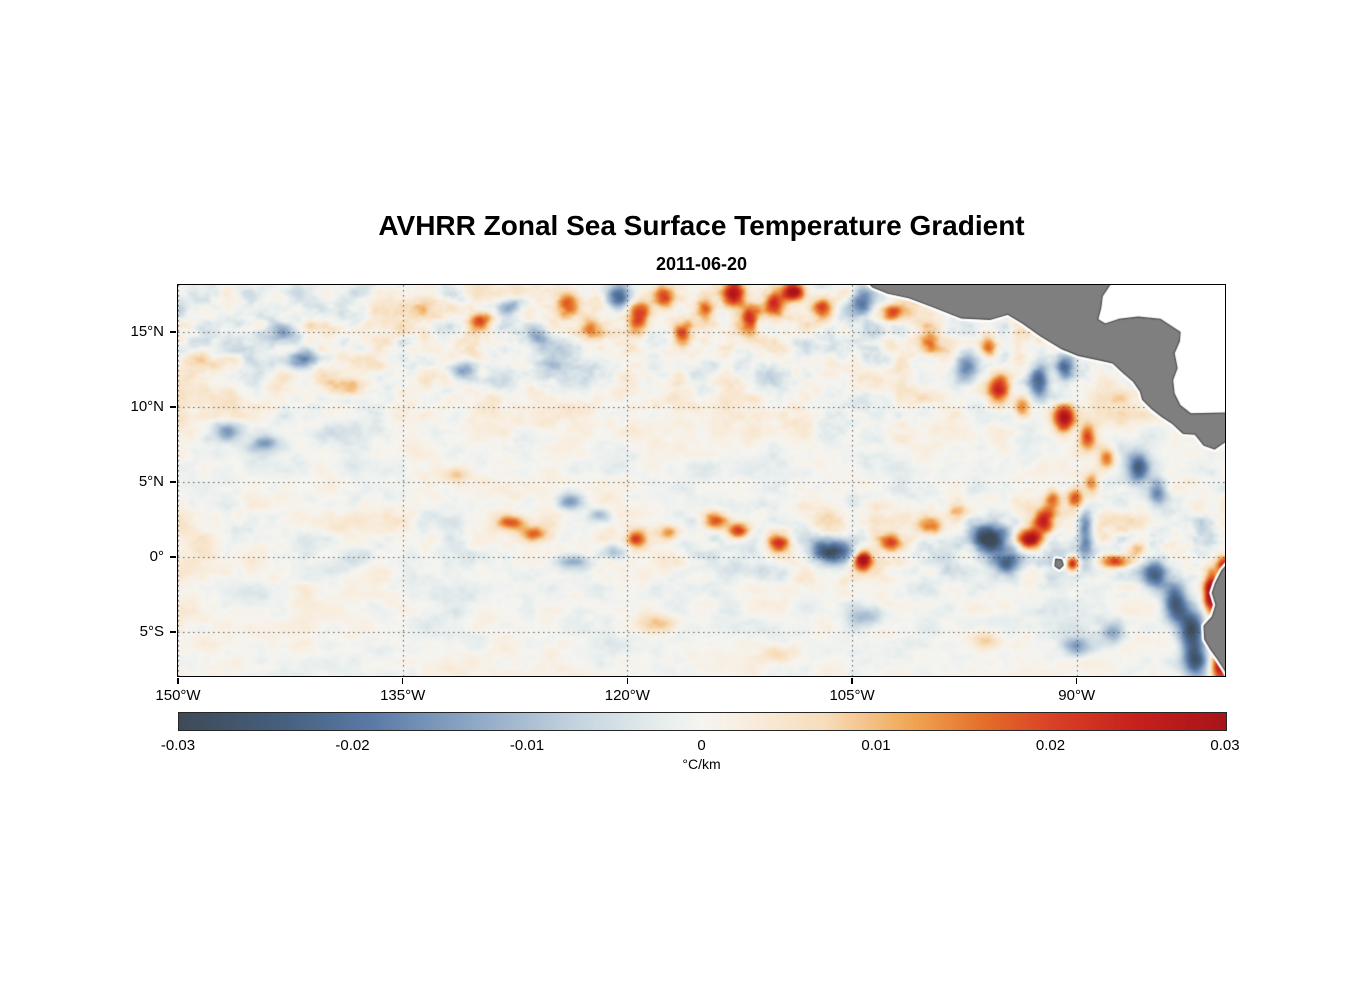 The image size is (1356, 1000). Describe the element at coordinates (151, 481) in the screenshot. I see `y-tick-label: 5°N` at that location.